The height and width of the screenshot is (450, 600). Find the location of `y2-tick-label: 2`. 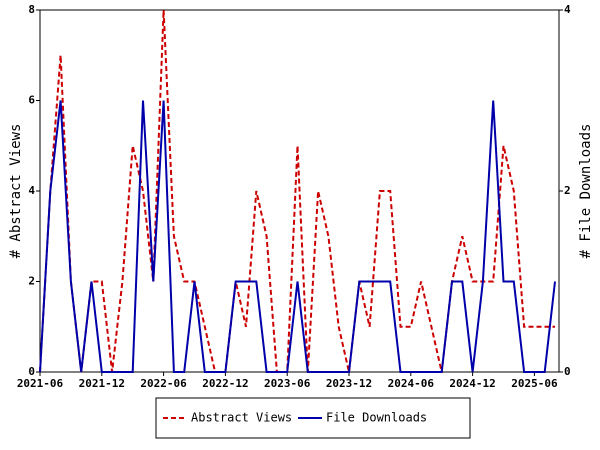

y2-tick-label: 2 is located at coordinates (567, 190).